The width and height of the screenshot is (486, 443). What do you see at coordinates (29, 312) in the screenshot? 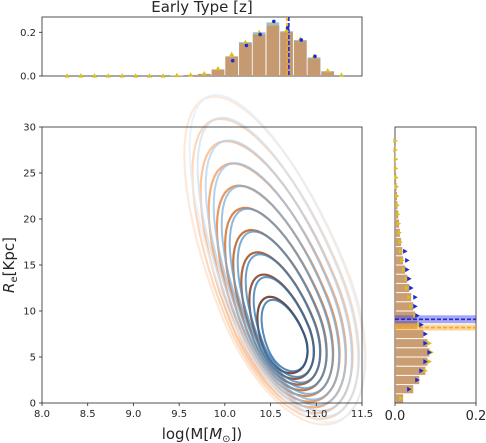
I see `y-tick-label: 10` at bounding box center [29, 312].